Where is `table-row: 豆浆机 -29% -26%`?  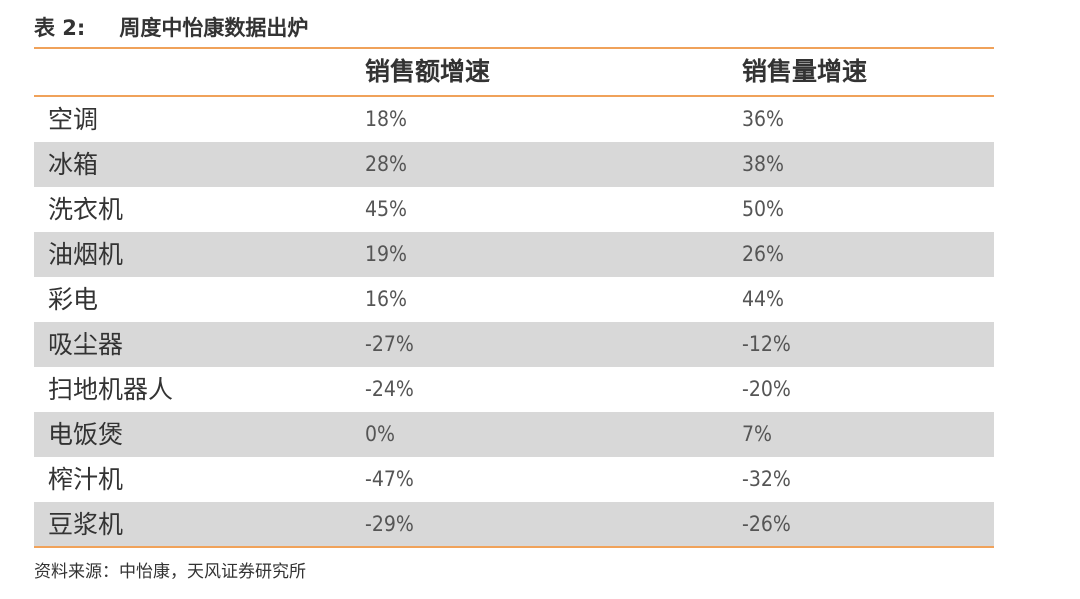
table-row: 豆浆机 -29% -26% is located at coordinates (514, 524).